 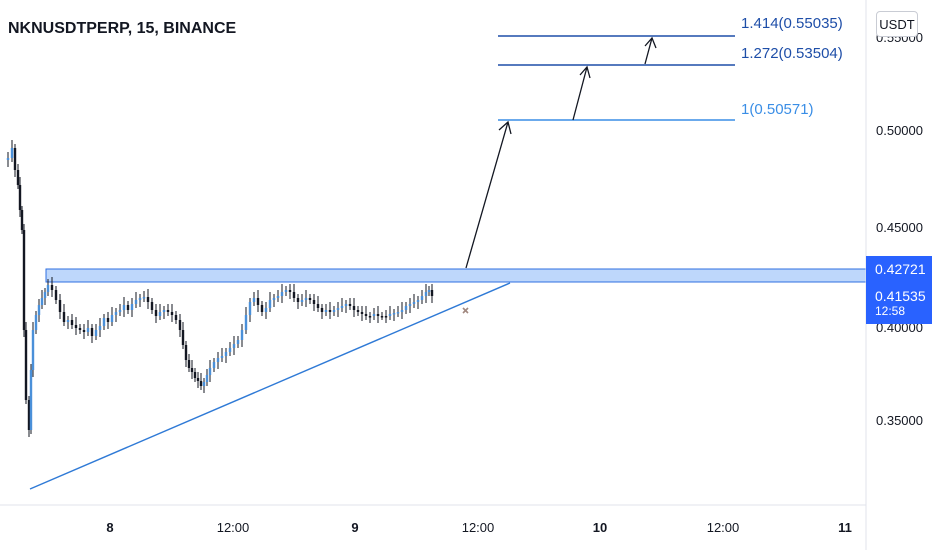 What do you see at coordinates (465, 310) in the screenshot?
I see `cross-marker-icon` at bounding box center [465, 310].